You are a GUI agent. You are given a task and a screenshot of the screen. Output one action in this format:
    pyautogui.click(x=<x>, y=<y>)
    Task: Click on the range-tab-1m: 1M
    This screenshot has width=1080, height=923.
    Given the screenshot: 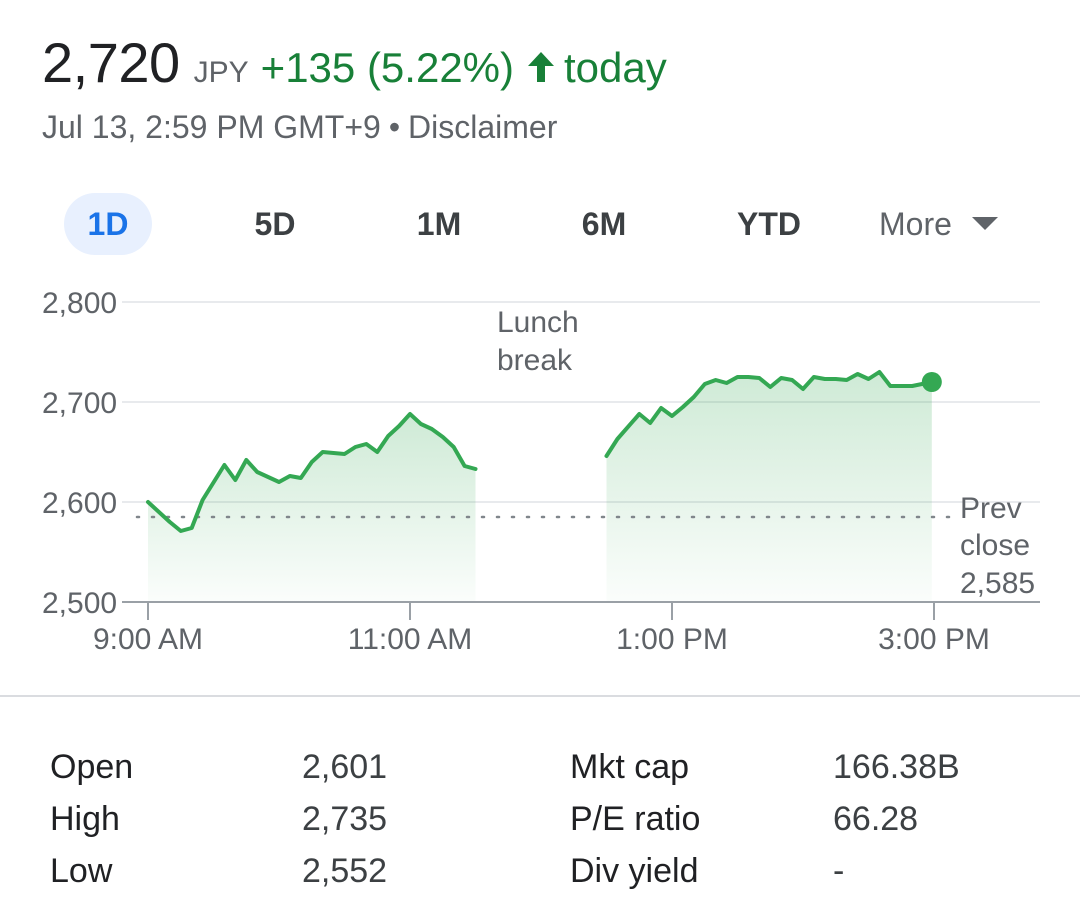 What is the action you would take?
    pyautogui.click(x=439, y=224)
    